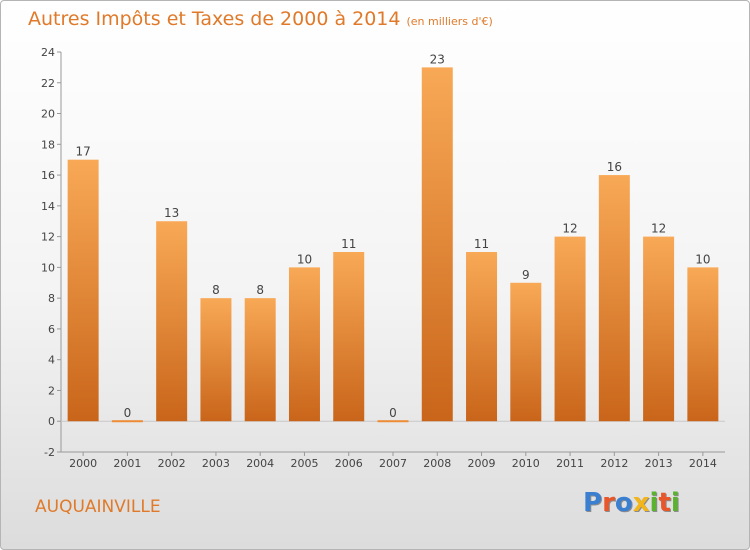 The image size is (750, 550). What do you see at coordinates (48, 175) in the screenshot?
I see `y-tick-label: 16` at bounding box center [48, 175].